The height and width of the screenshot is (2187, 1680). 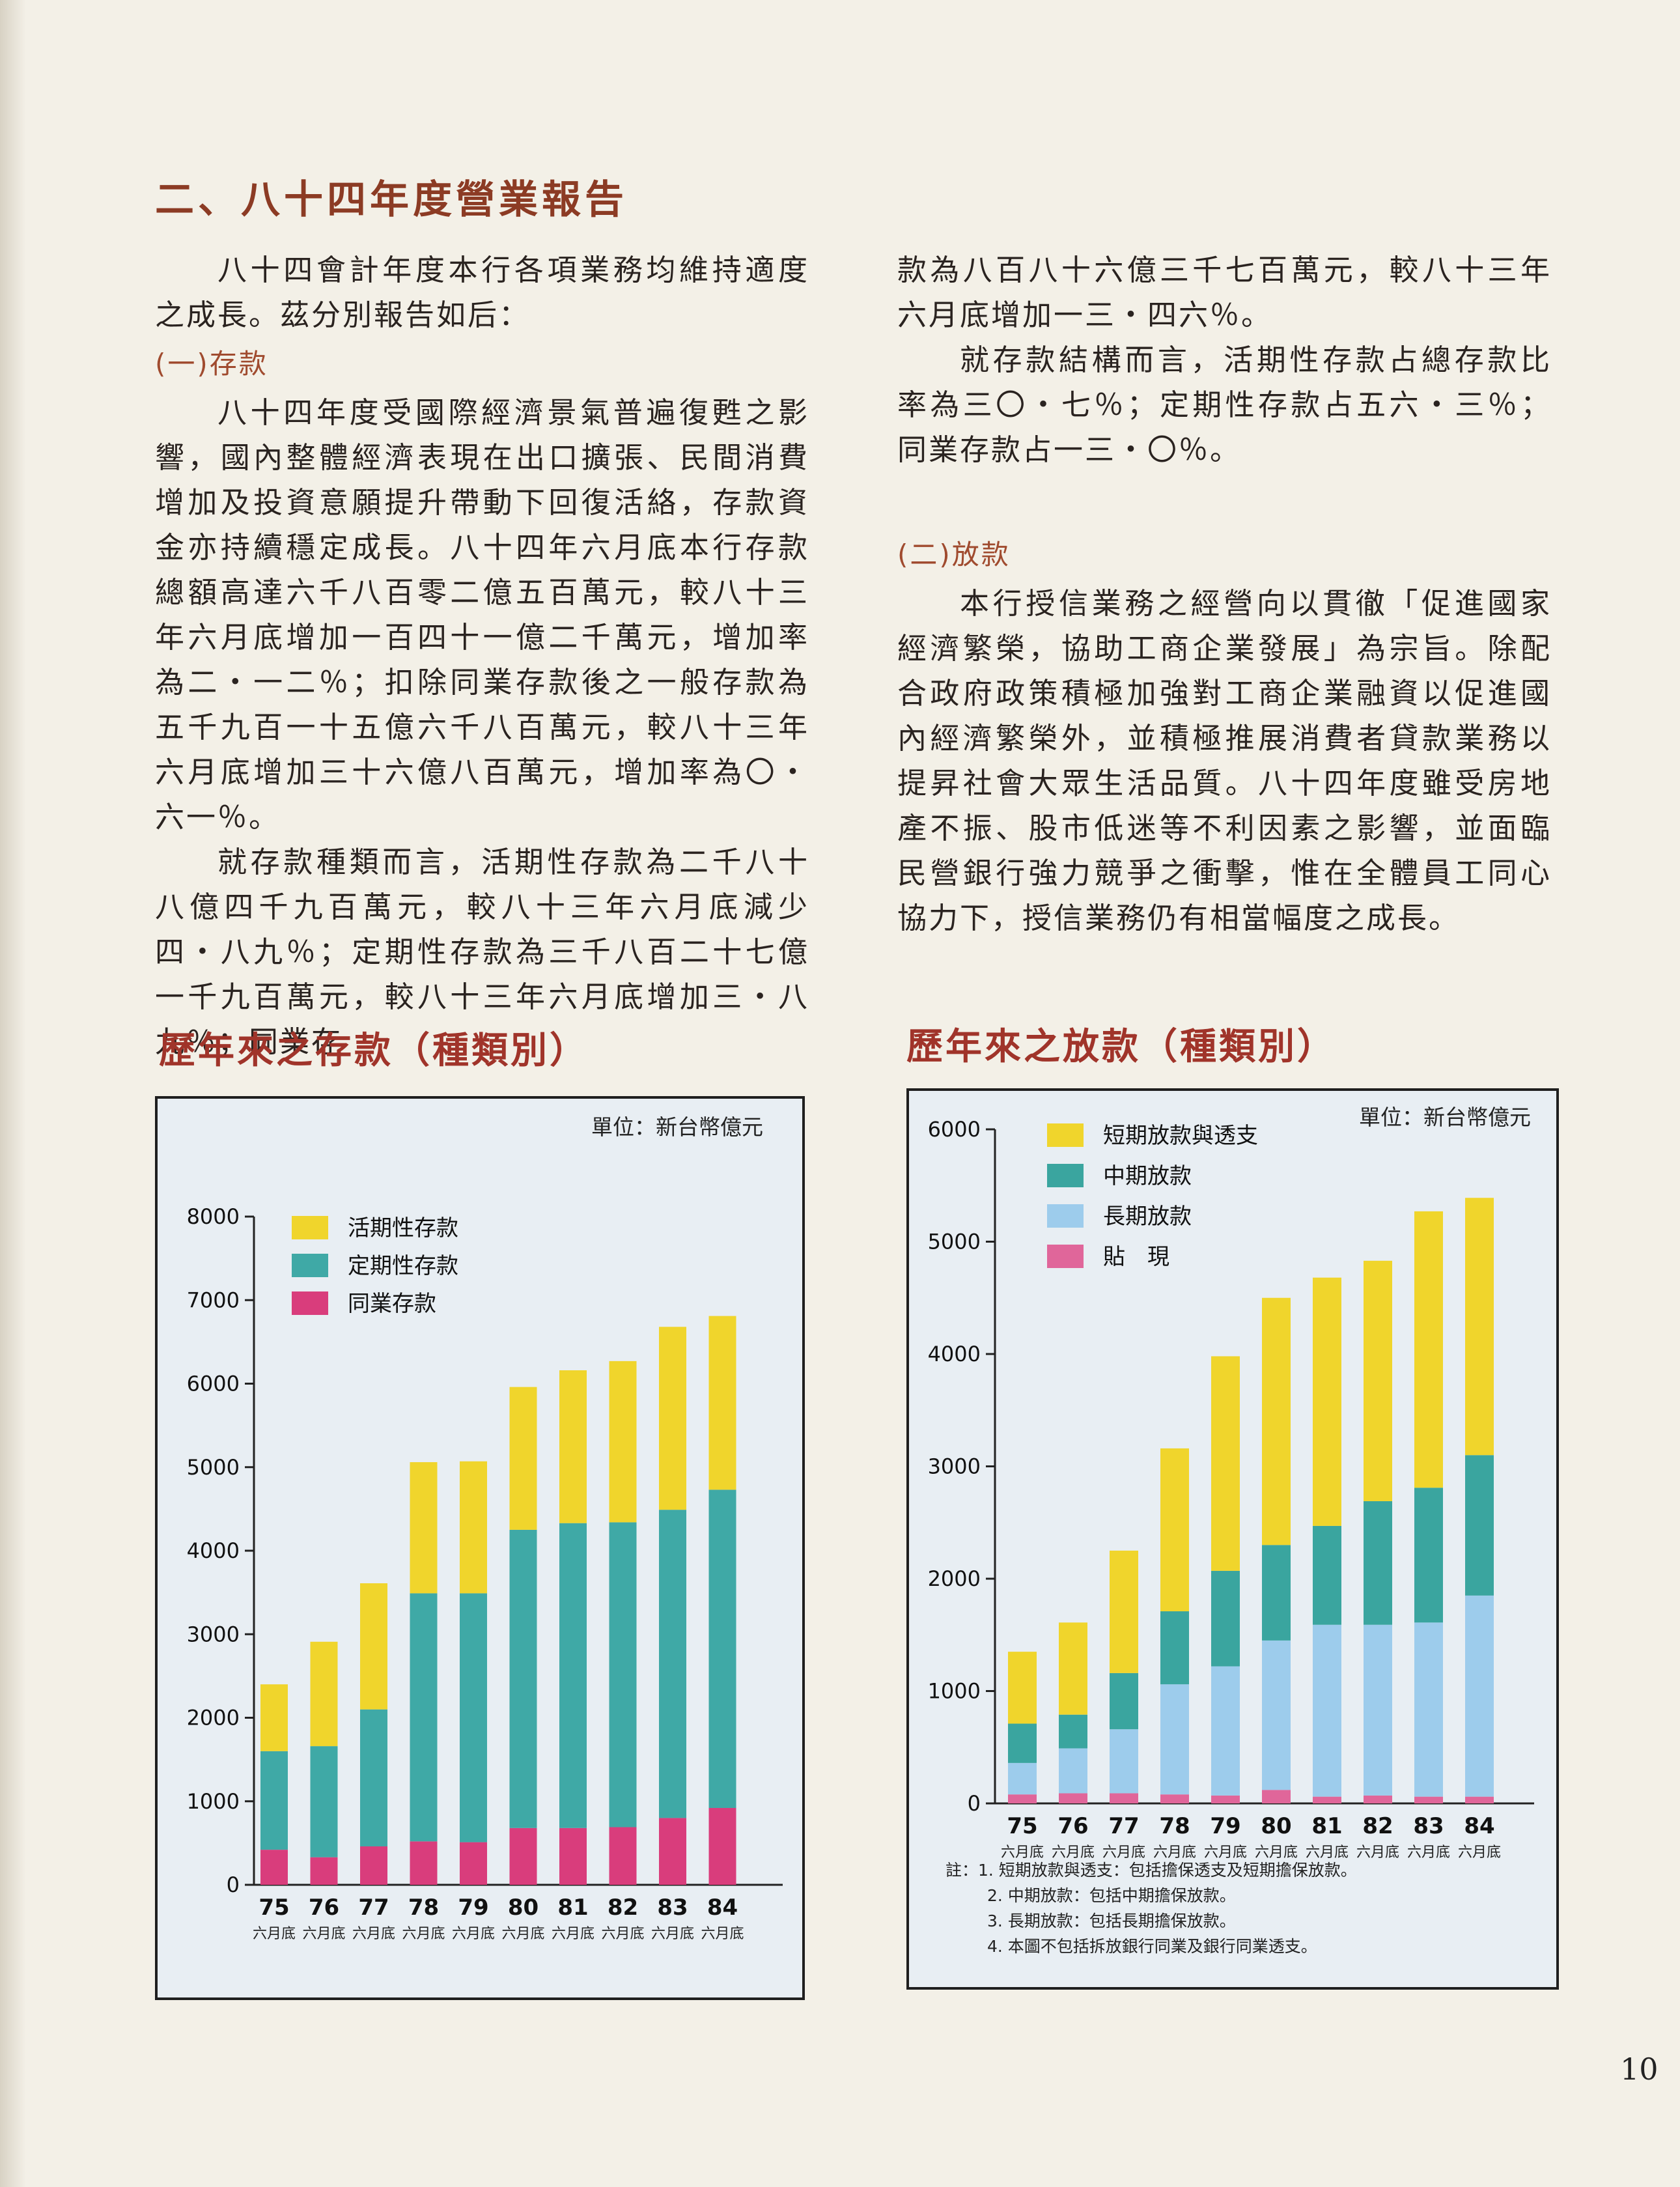 What do you see at coordinates (482, 292) in the screenshot?
I see `intro-paragraph: 八十四會計年度本行各項業務均維持適度之成長。茲分別報告如后：` at bounding box center [482, 292].